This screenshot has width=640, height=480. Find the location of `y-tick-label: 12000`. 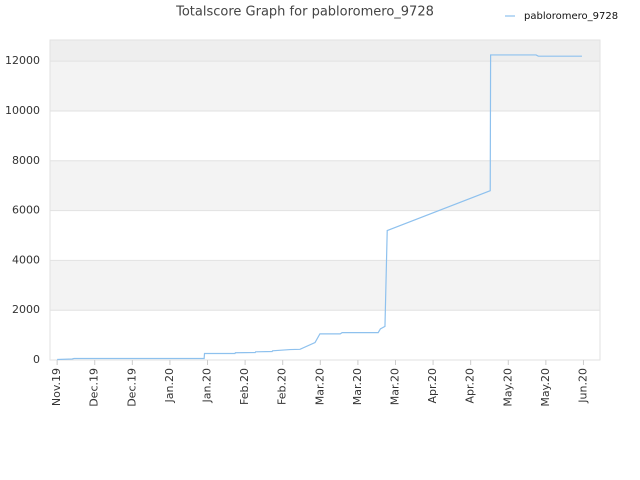

y-tick-label: 12000 is located at coordinates (22, 60).